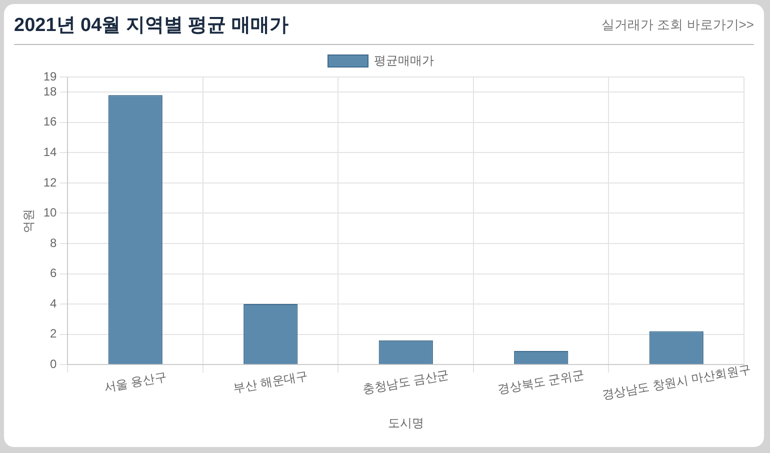  What do you see at coordinates (135, 382) in the screenshot?
I see `x-tick-label: 서울 용산구` at bounding box center [135, 382].